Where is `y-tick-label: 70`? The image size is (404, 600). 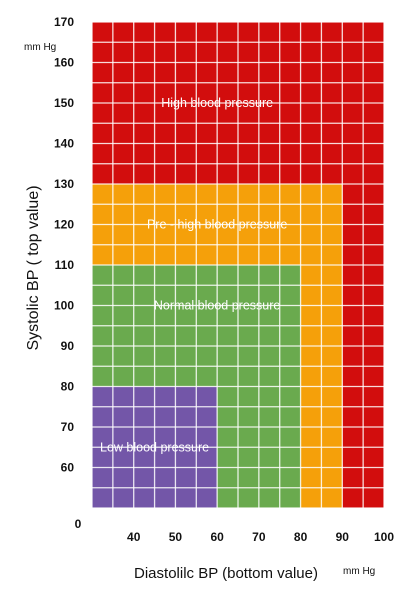
y-tick-label: 70 is located at coordinates (68, 427).